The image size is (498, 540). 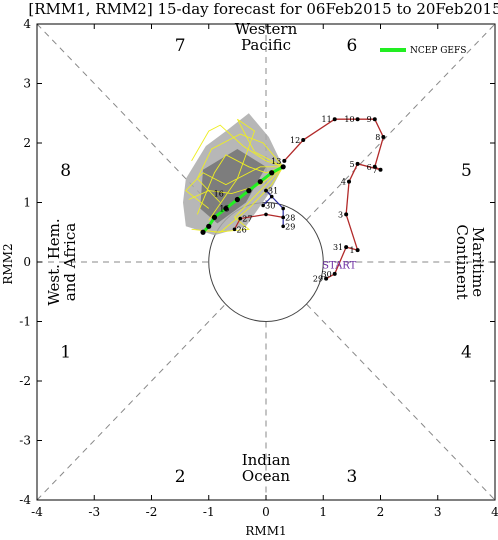 I want to click on observed-day-label: 29, so click(x=318, y=279).